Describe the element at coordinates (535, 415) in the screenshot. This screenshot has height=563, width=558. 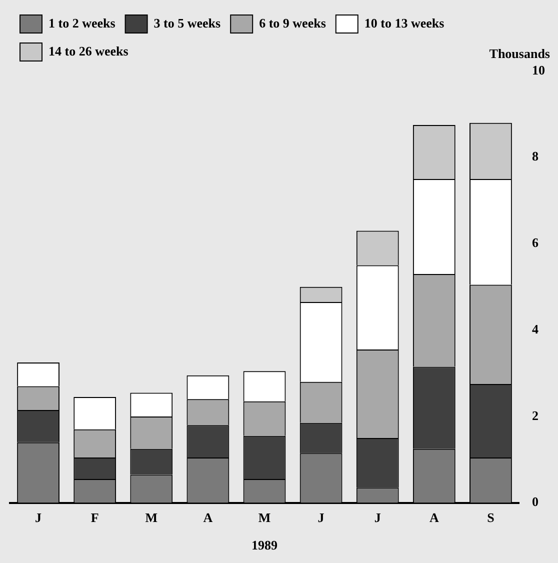
I see `y-tick-label: 2` at that location.